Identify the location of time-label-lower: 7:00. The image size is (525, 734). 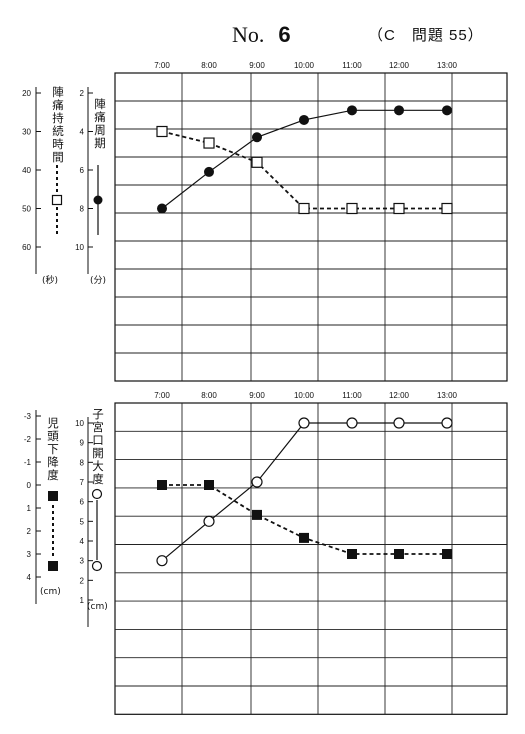
(162, 395).